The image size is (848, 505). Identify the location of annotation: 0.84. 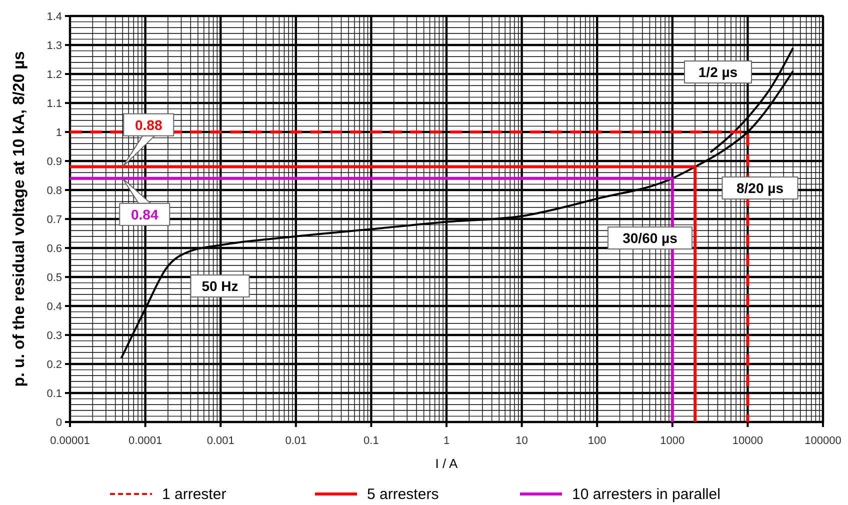
(144, 214).